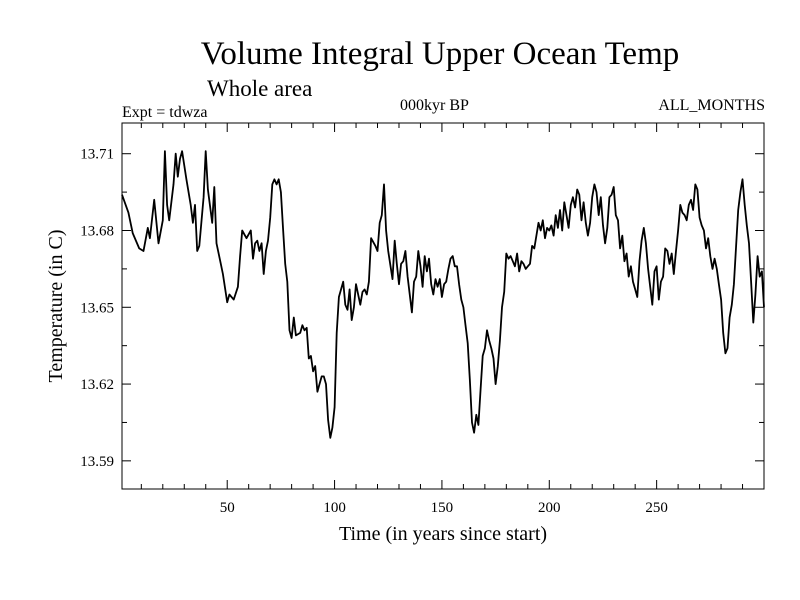  Describe the element at coordinates (440, 54) in the screenshot. I see `chart-title: Volume Integral Upper Ocean Temp` at that location.